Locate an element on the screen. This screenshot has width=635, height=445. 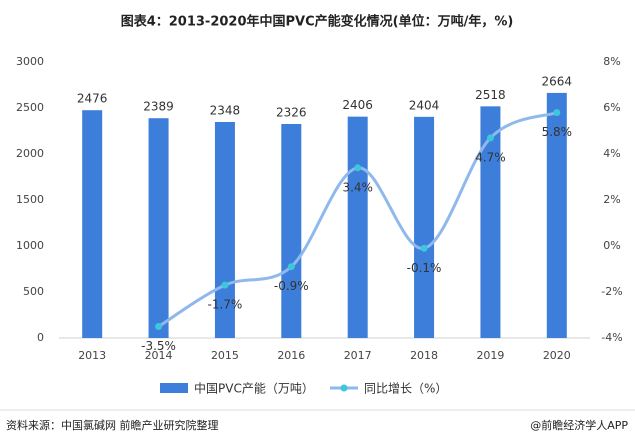
credit: @前瞻经济学人APP is located at coordinates (579, 425).